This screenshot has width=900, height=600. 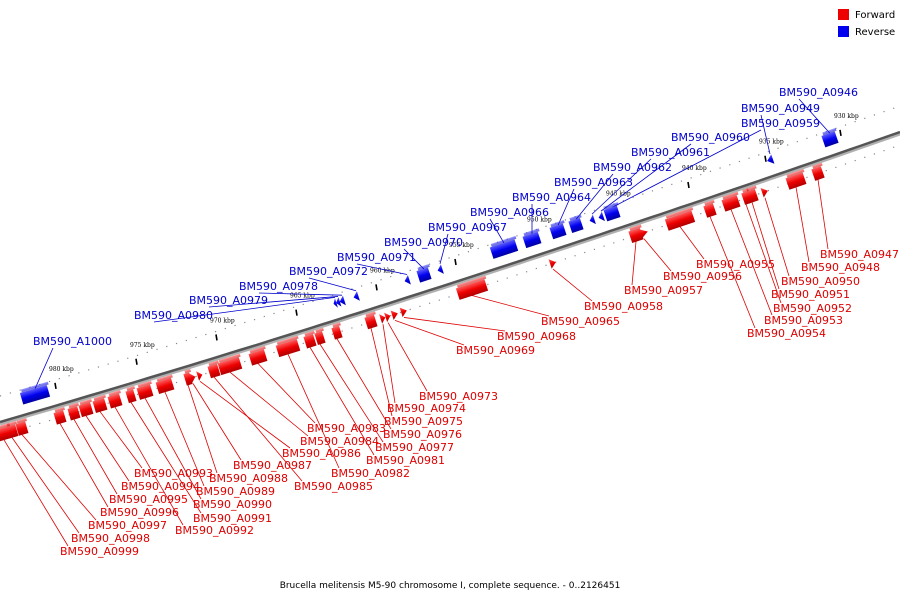 I want to click on gene-label-forward: BM590_A0981, so click(x=405, y=460).